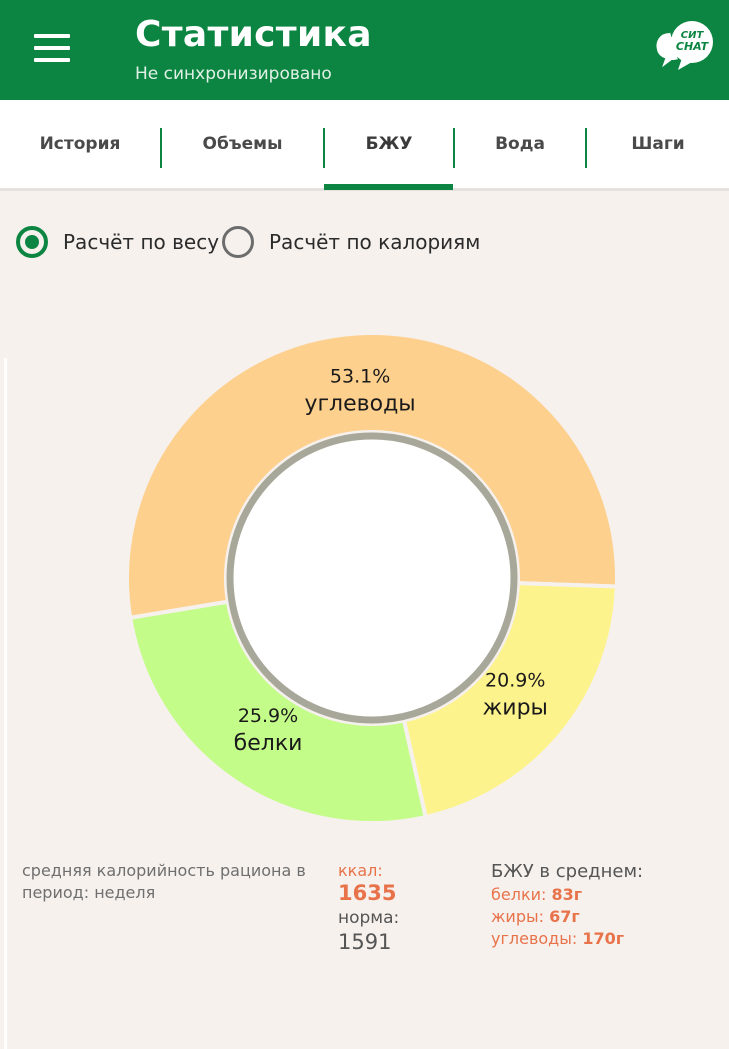 The height and width of the screenshot is (1049, 729). Describe the element at coordinates (365, 942) in the screenshot. I see `norm-value: 1591` at that location.